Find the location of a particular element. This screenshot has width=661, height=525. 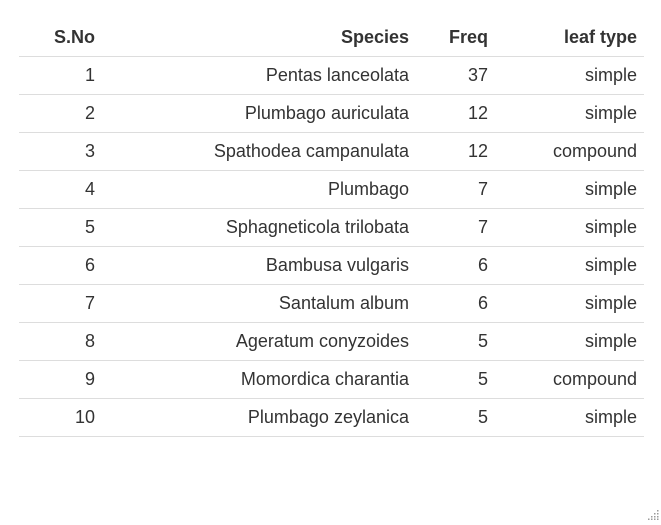

table-row: 10 Plumbago zeylanica 5 simple is located at coordinates (331, 417).